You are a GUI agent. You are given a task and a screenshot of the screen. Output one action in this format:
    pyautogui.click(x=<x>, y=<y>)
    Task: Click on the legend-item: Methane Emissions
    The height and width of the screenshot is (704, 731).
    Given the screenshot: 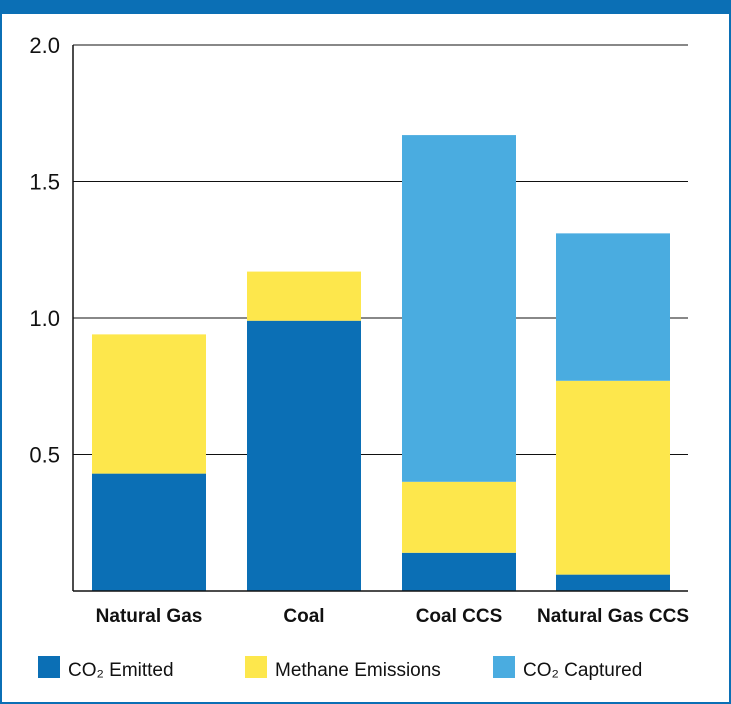 What is the action you would take?
    pyautogui.click(x=343, y=668)
    